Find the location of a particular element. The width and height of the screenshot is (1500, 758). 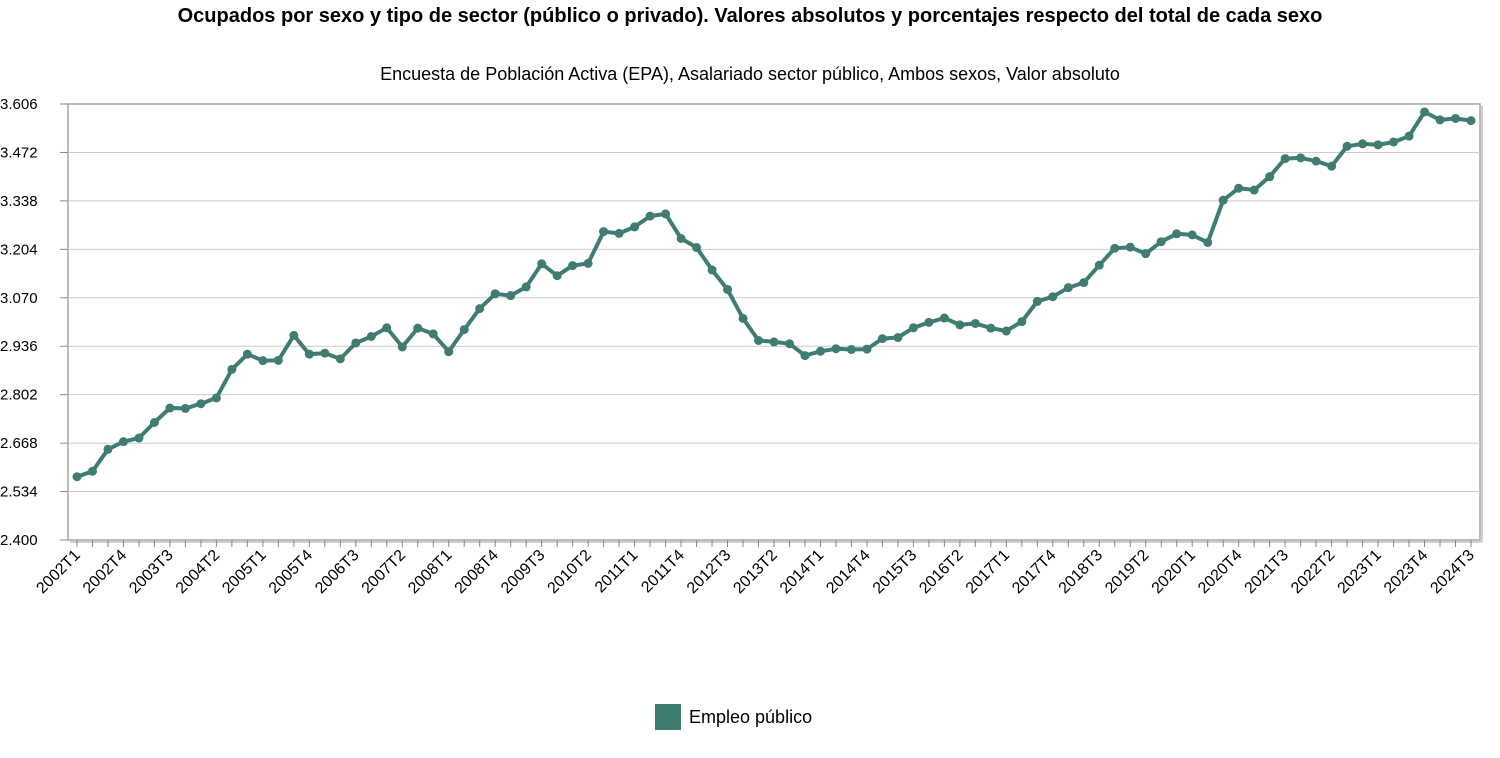

x-tick-label: 2007T2 is located at coordinates (384, 572).